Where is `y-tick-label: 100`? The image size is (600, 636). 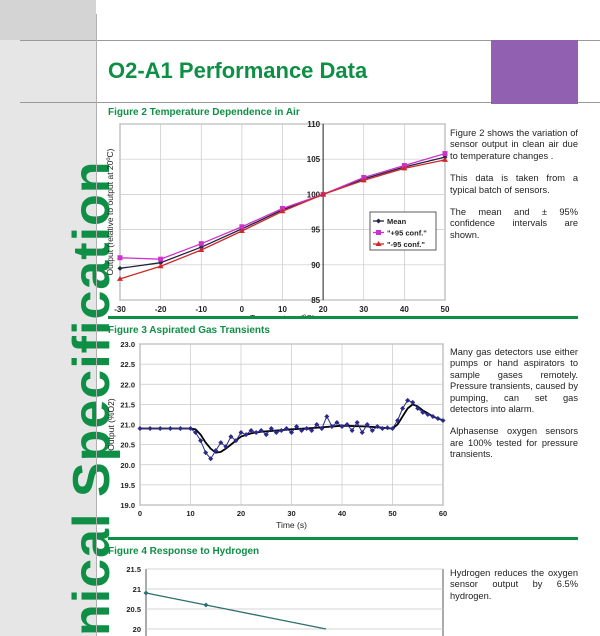
y-tick-label: 100 is located at coordinates (314, 194).